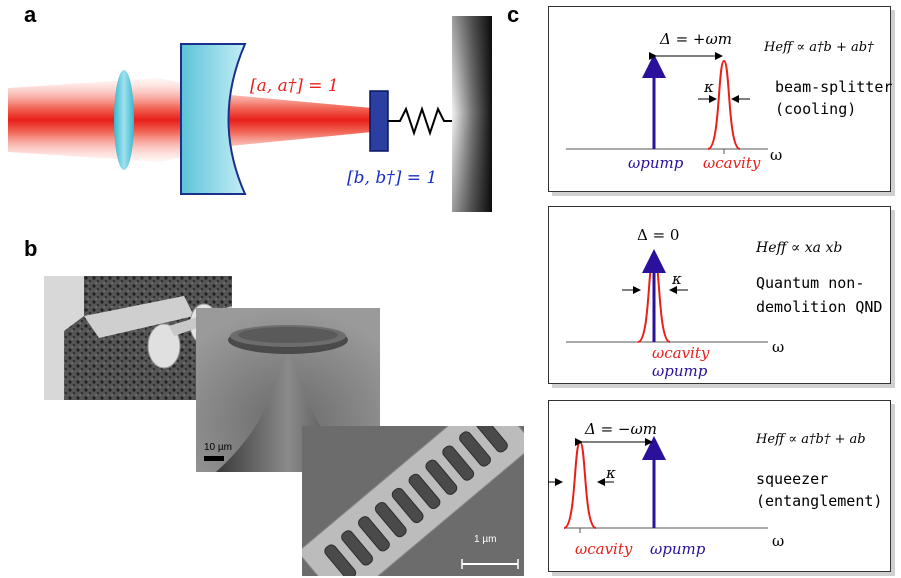 The width and height of the screenshot is (901, 578). I want to click on cavity-commutator-label: [a, a†] = 1, so click(294, 86).